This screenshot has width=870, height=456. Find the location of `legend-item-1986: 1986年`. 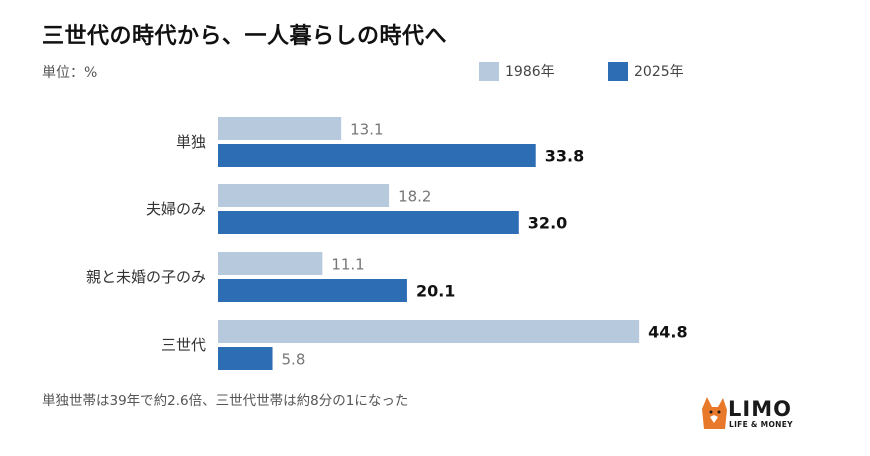

legend-item-1986: 1986年 is located at coordinates (517, 71).